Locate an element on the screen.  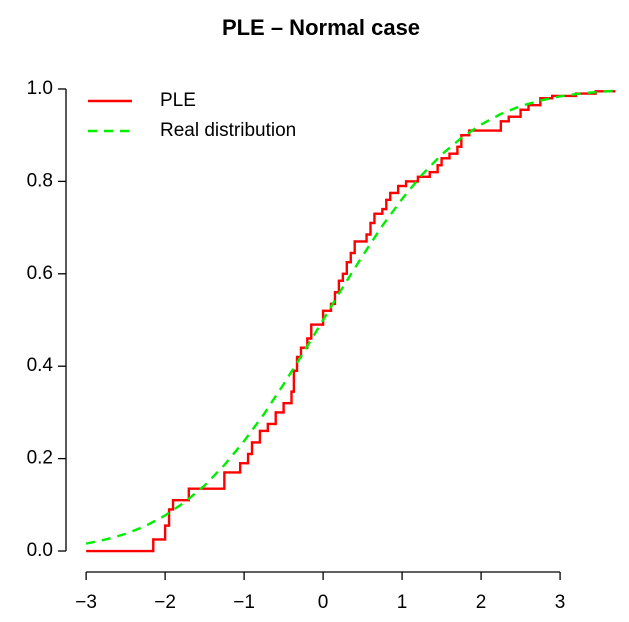
y-tick-label: 0.4 is located at coordinates (40, 365).